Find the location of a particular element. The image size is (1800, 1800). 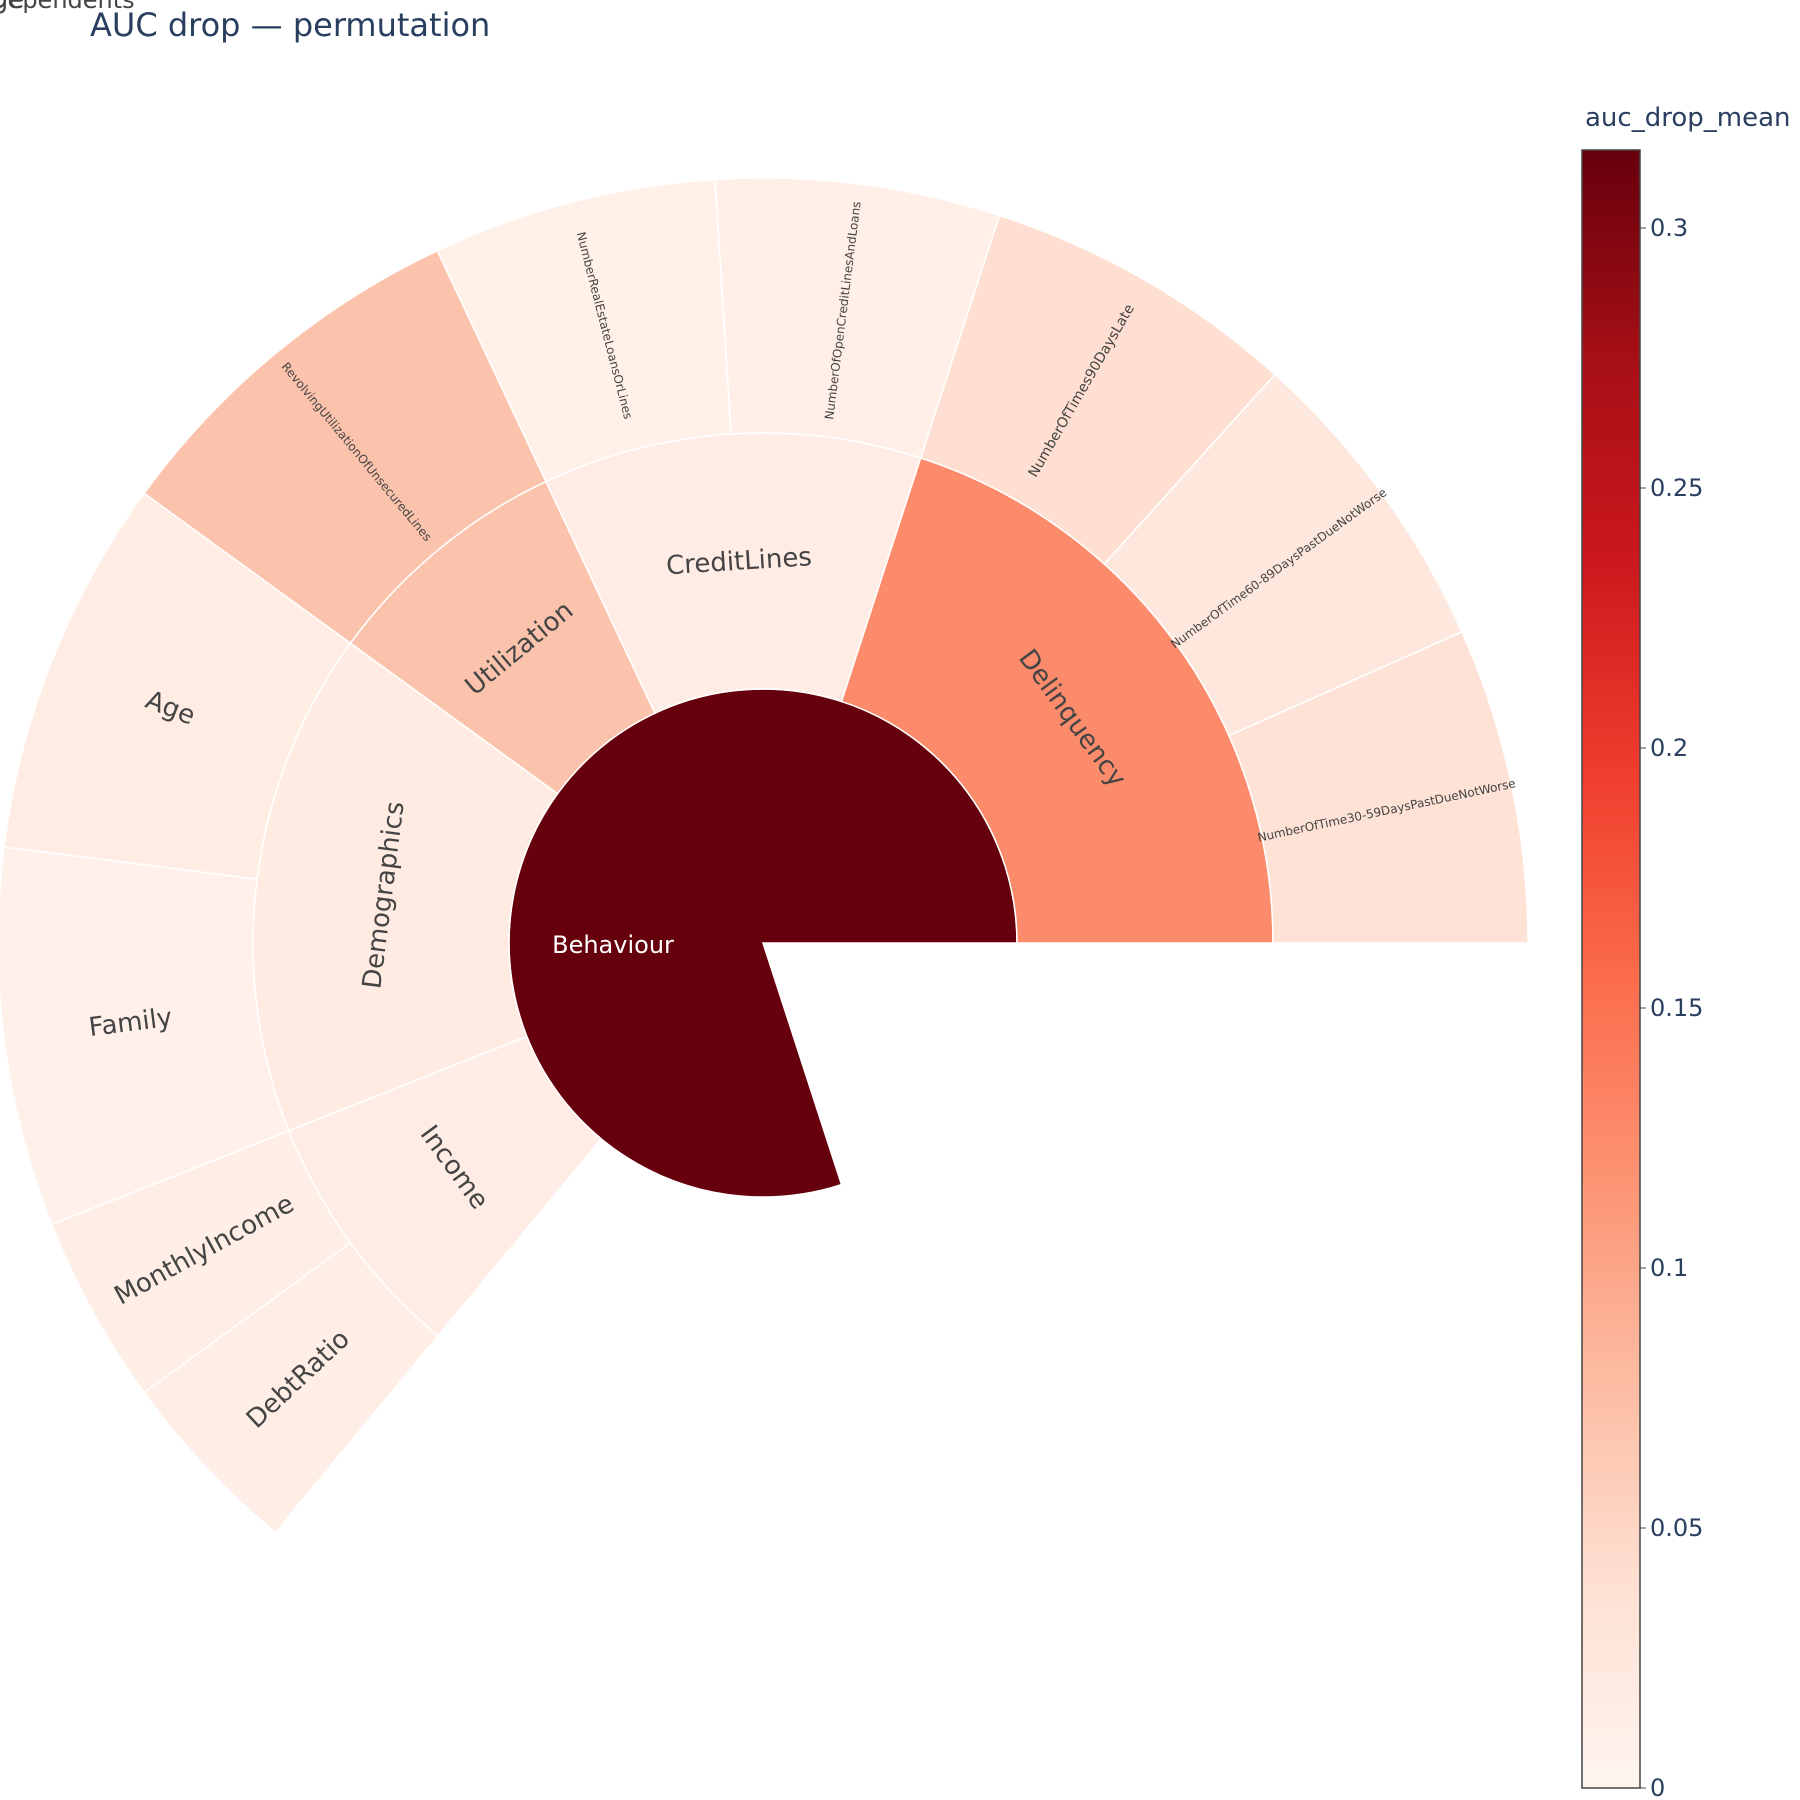

sunburst-segment-numberoftimes90dayslate is located at coordinates (1097, 390).